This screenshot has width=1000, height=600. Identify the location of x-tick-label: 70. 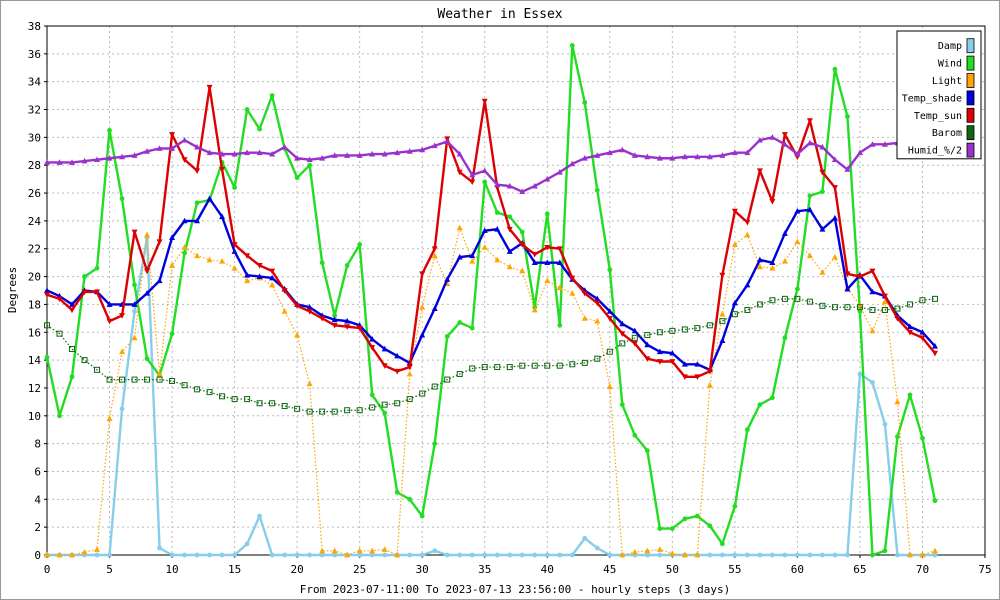
(922, 569).